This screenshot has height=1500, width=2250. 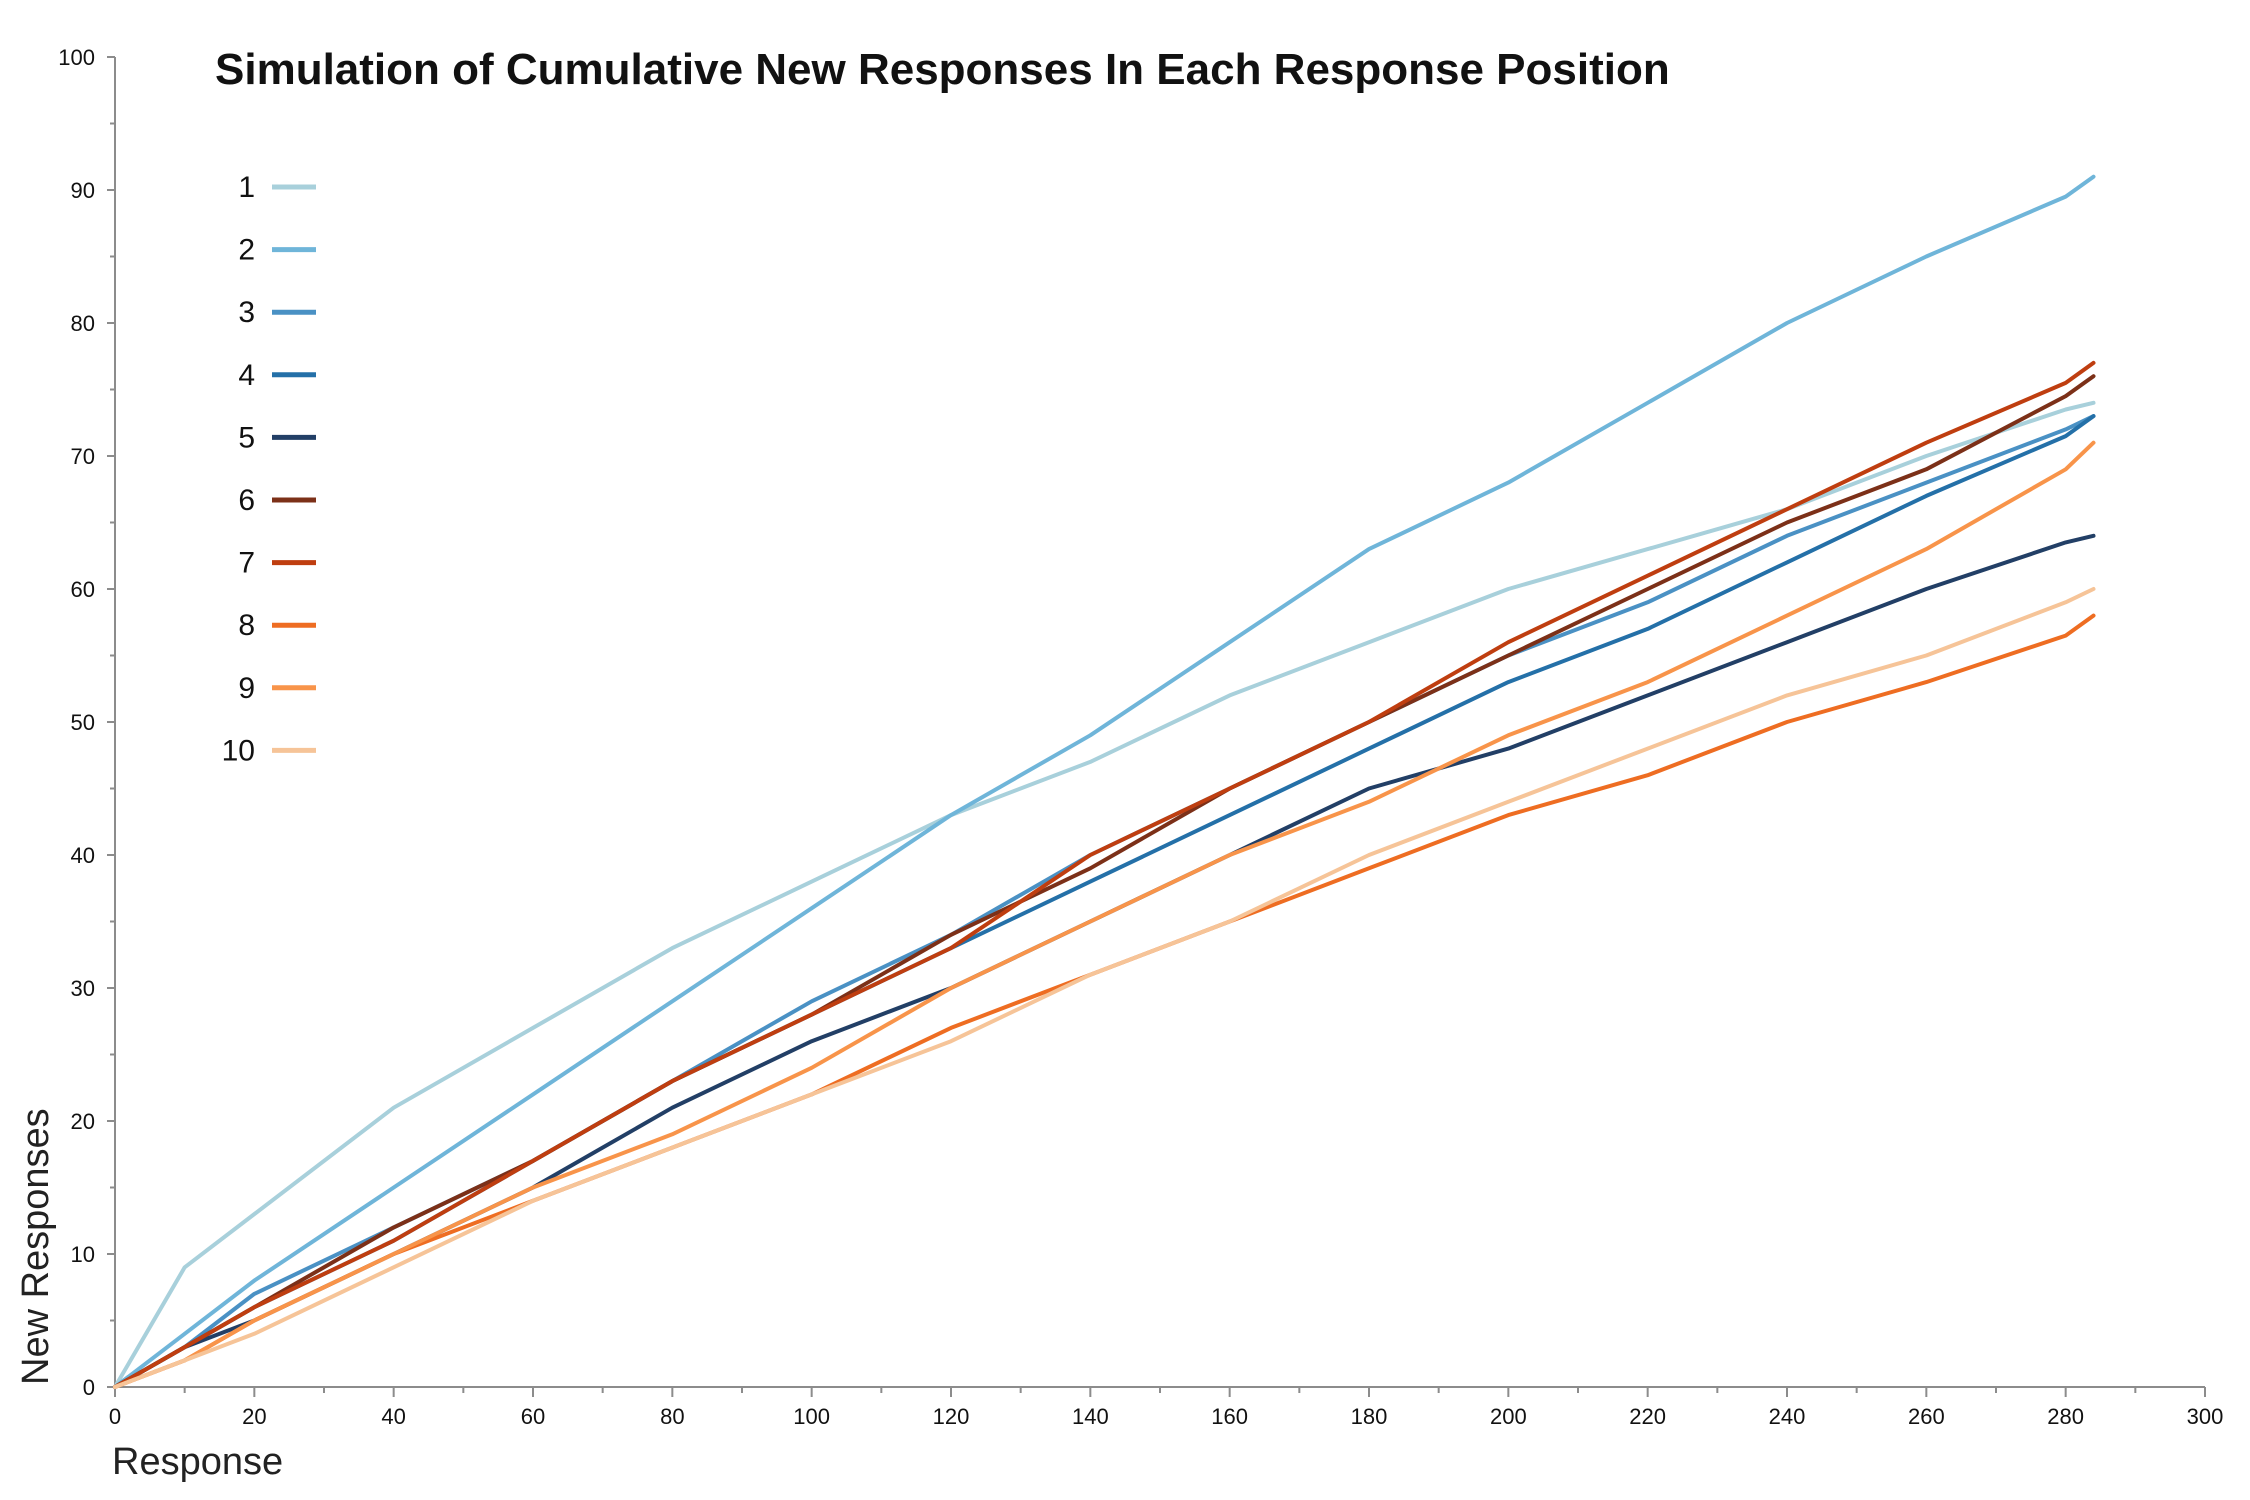 What do you see at coordinates (83, 855) in the screenshot?
I see `y-tick-label: 40` at bounding box center [83, 855].